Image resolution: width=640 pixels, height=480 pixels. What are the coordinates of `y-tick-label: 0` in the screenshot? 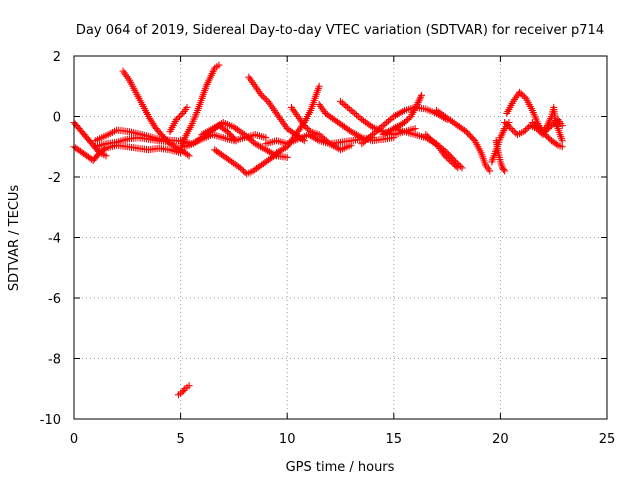 It's located at (57, 118).